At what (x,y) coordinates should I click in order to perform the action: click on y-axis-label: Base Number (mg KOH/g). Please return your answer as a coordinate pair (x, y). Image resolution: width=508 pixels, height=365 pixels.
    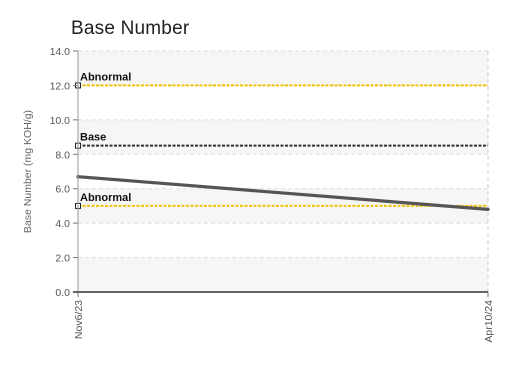
    Looking at the image, I should click on (28, 171).